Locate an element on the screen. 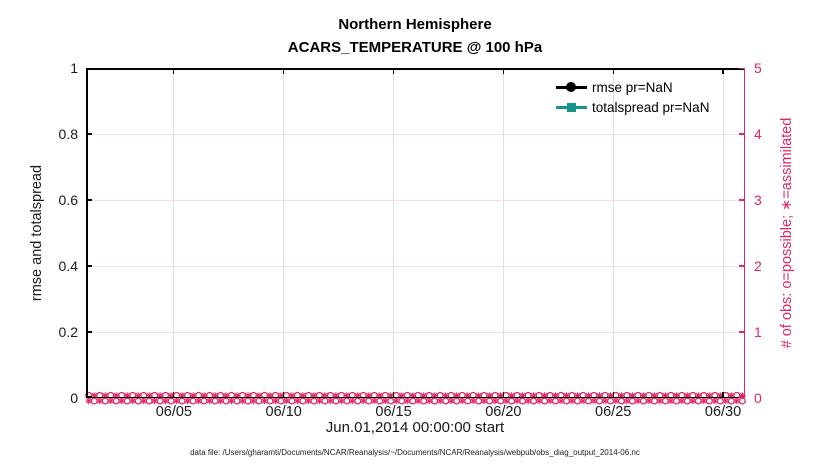 Image resolution: width=830 pixels, height=470 pixels. rmse-line-sample is located at coordinates (571, 88).